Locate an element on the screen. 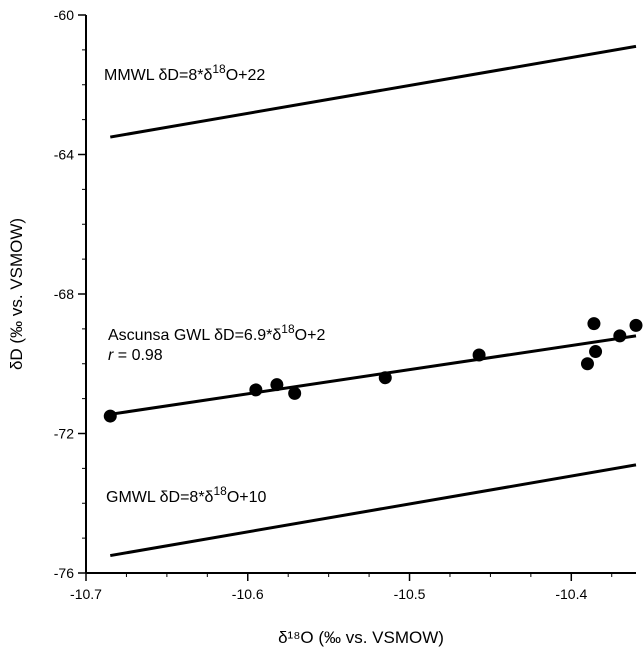 This screenshot has width=644, height=650. x-axis-title: δ¹⁸O (‰ vs. VSMOW) is located at coordinates (361, 637).